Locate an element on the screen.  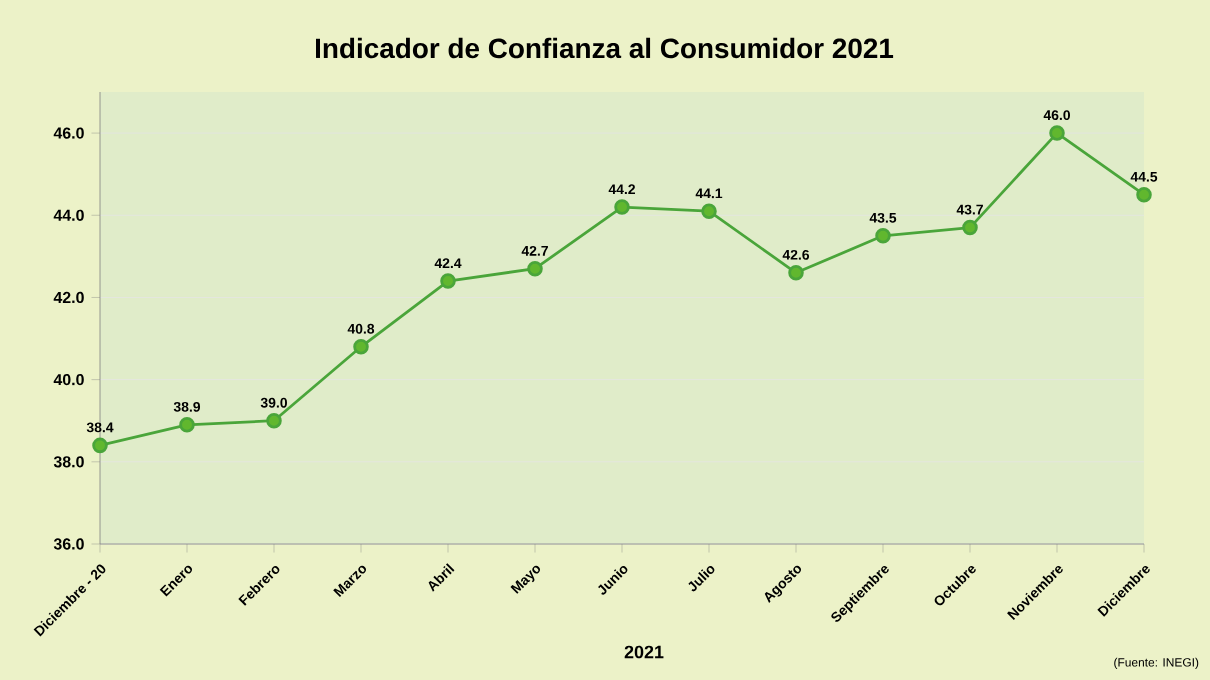
x-axis-title: 2021 is located at coordinates (644, 652).